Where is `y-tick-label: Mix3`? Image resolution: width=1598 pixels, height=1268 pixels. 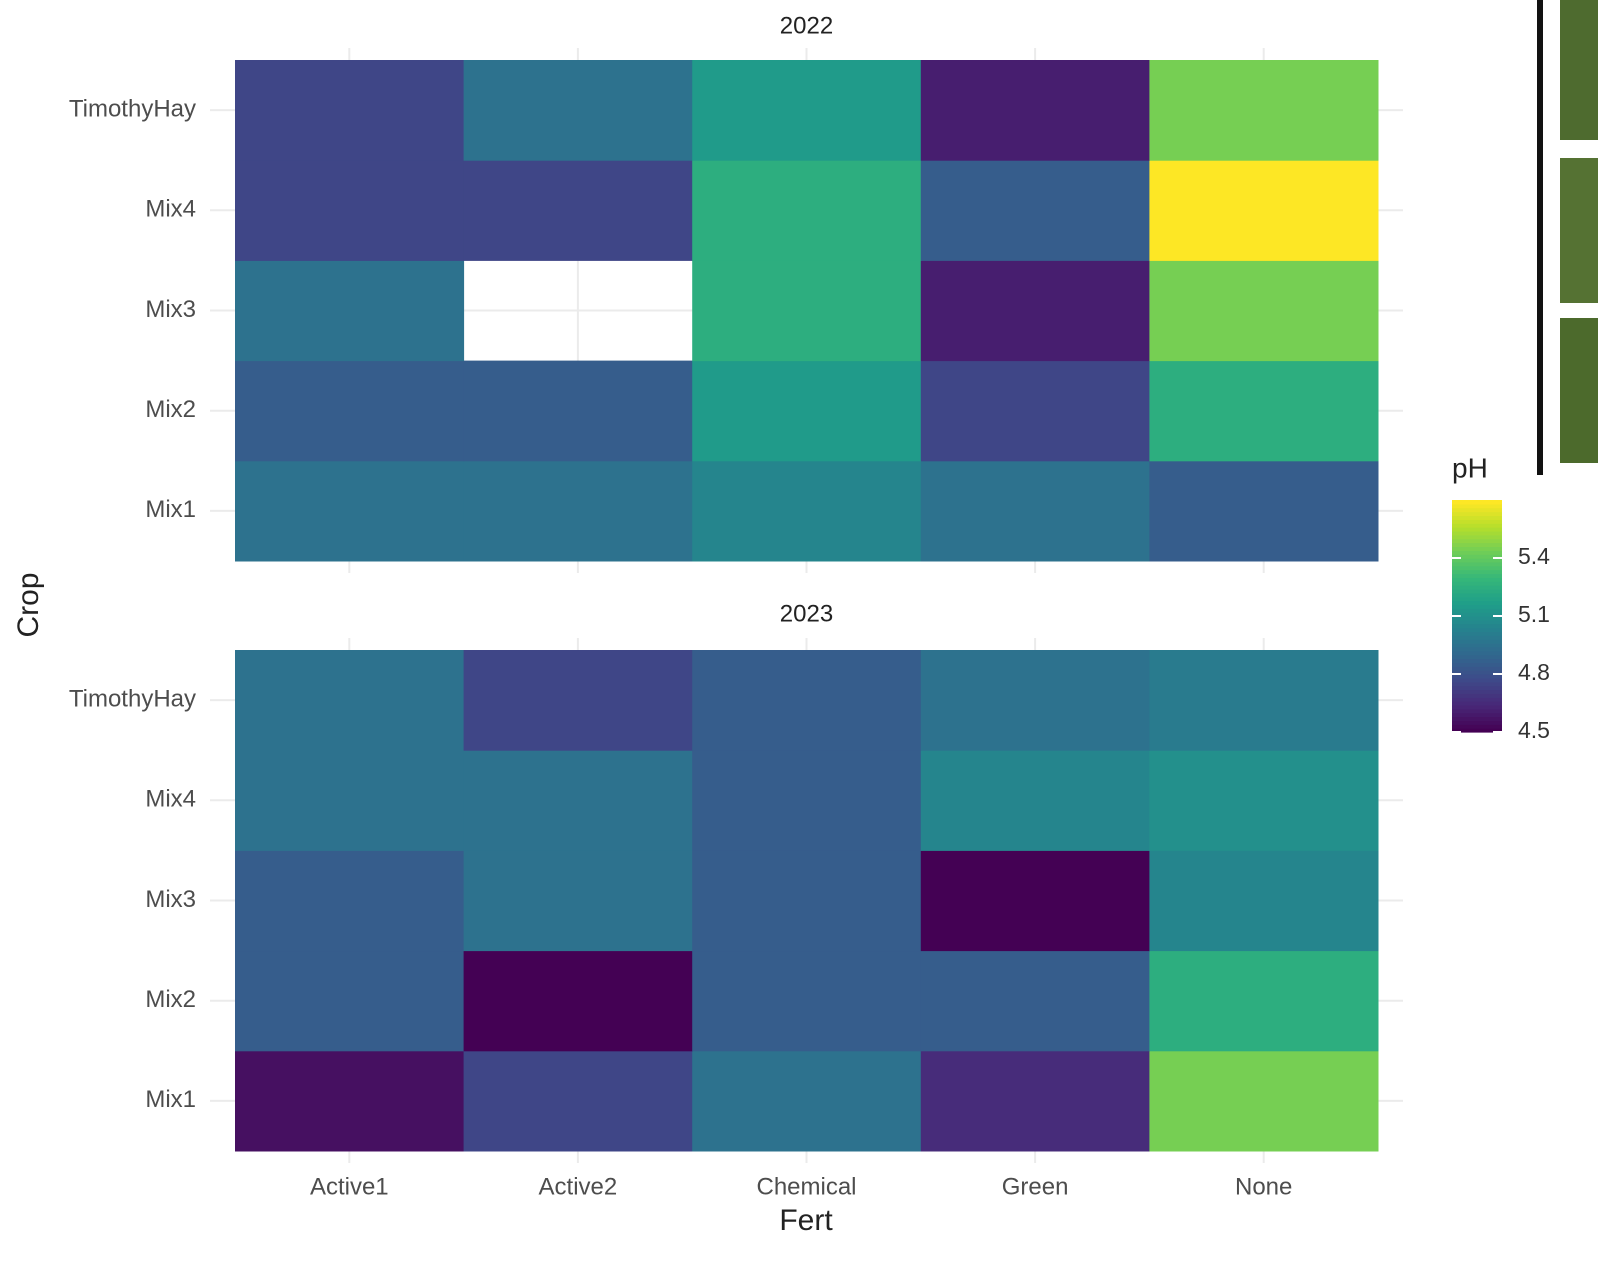
y-tick-label: Mix3 is located at coordinates (170, 309).